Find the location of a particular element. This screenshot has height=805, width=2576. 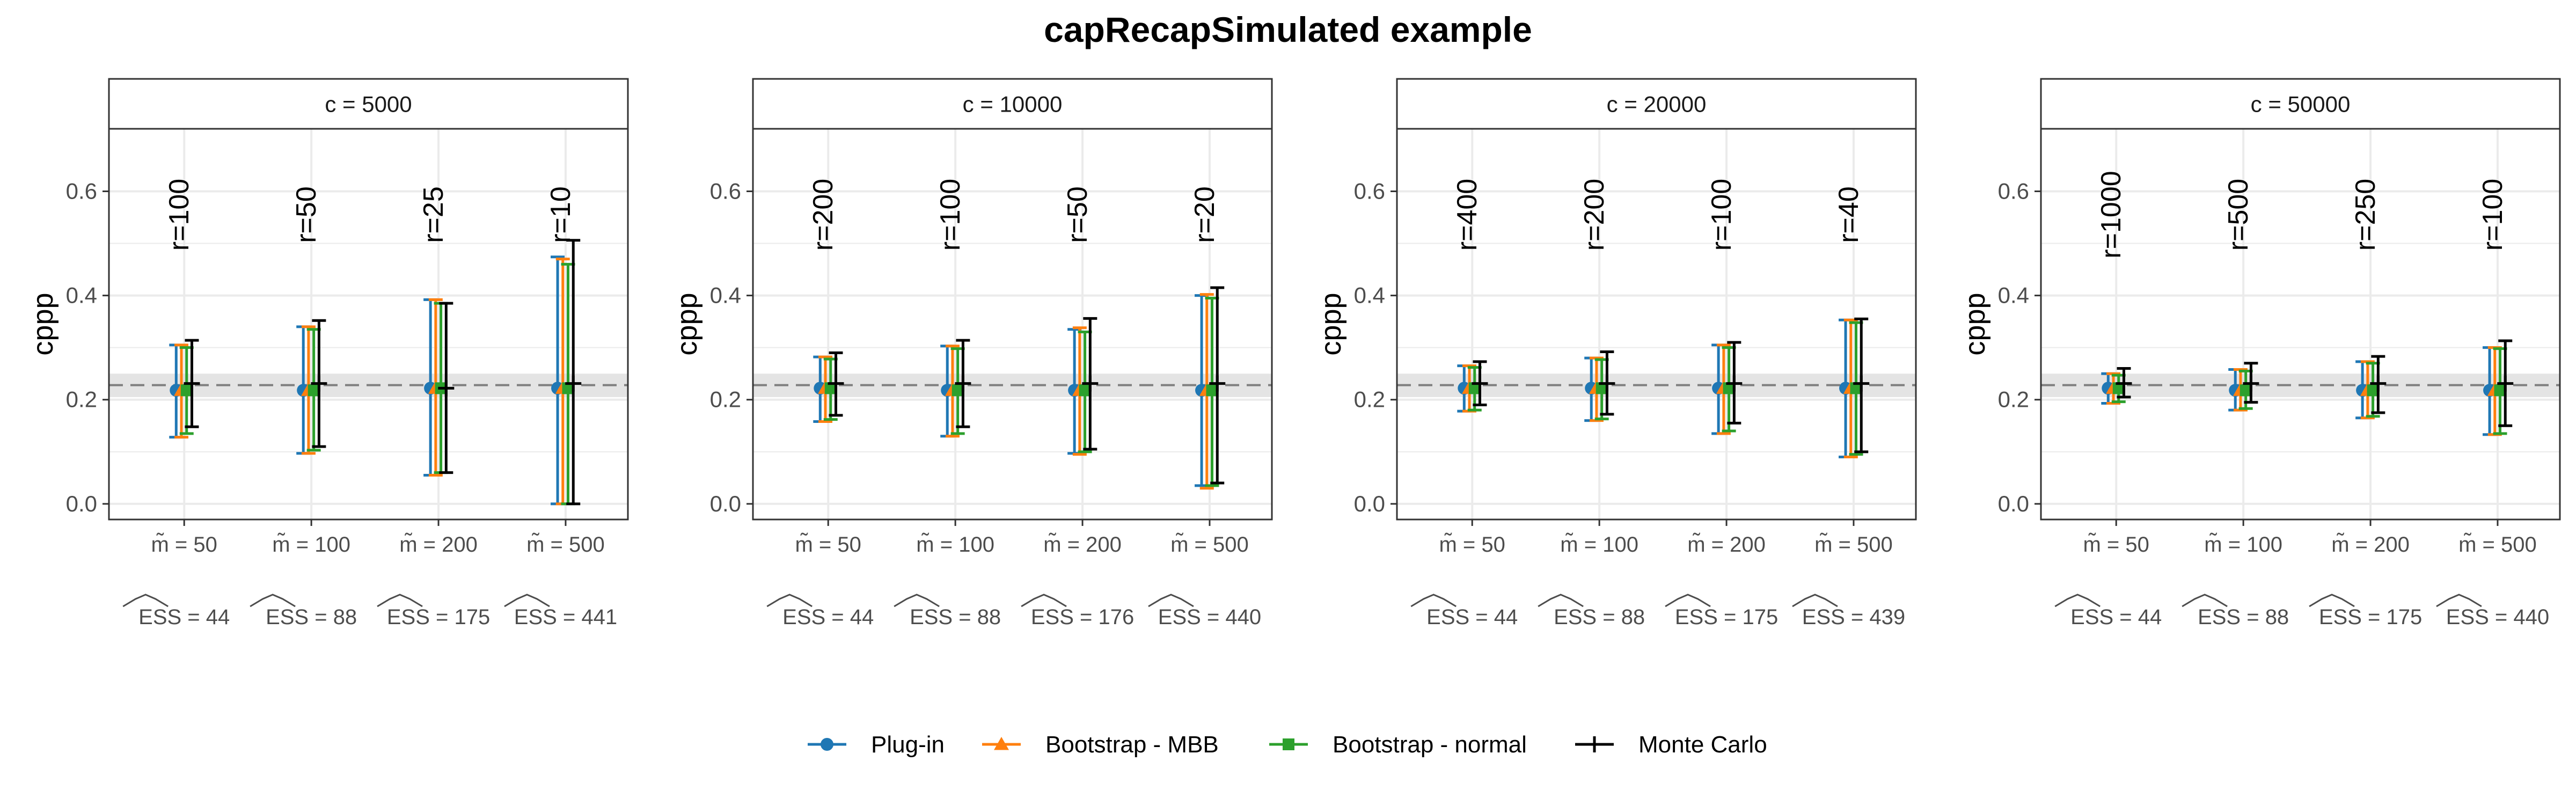

legend-key-plus is located at coordinates (1594, 744).